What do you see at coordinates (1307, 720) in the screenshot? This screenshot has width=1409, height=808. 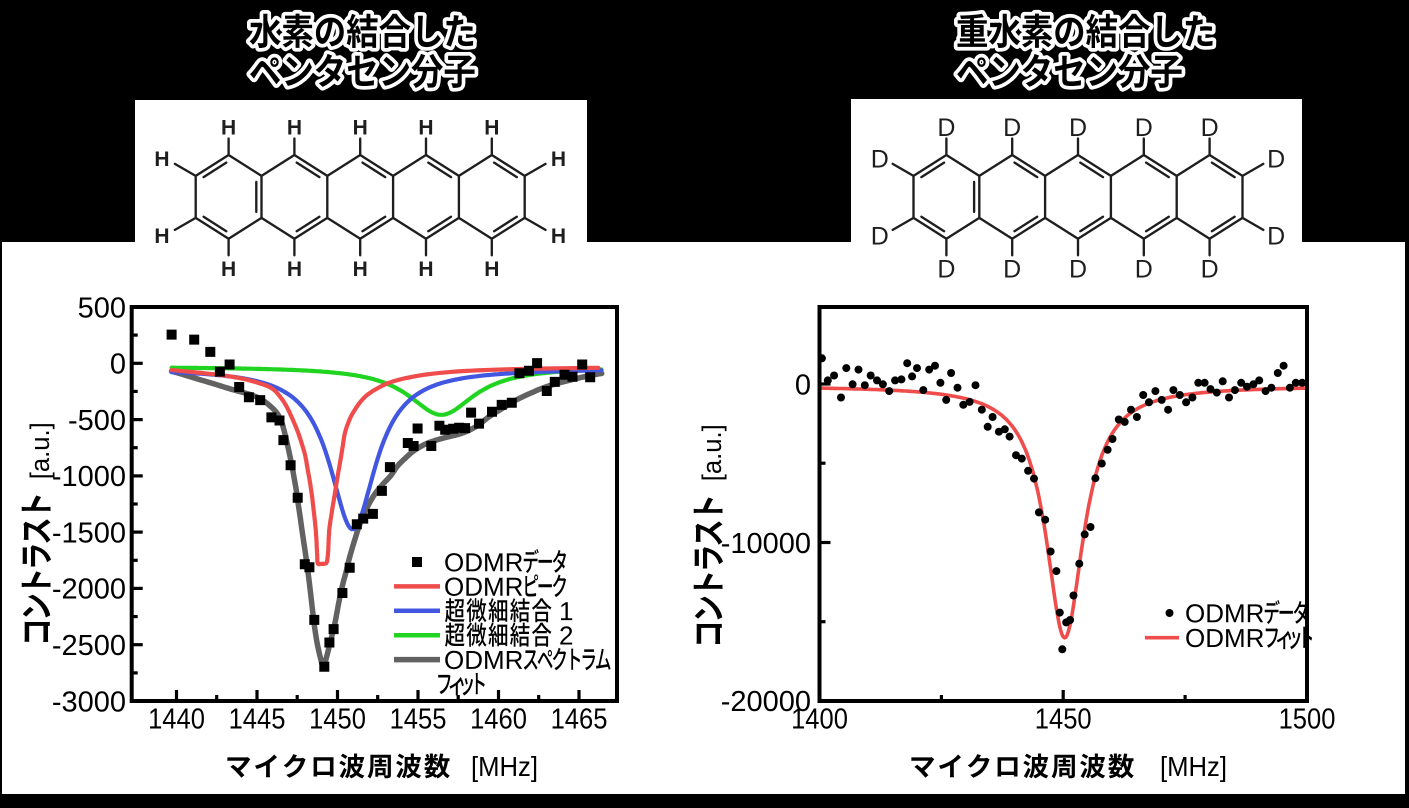 I see `svg-text: 1500` at bounding box center [1307, 720].